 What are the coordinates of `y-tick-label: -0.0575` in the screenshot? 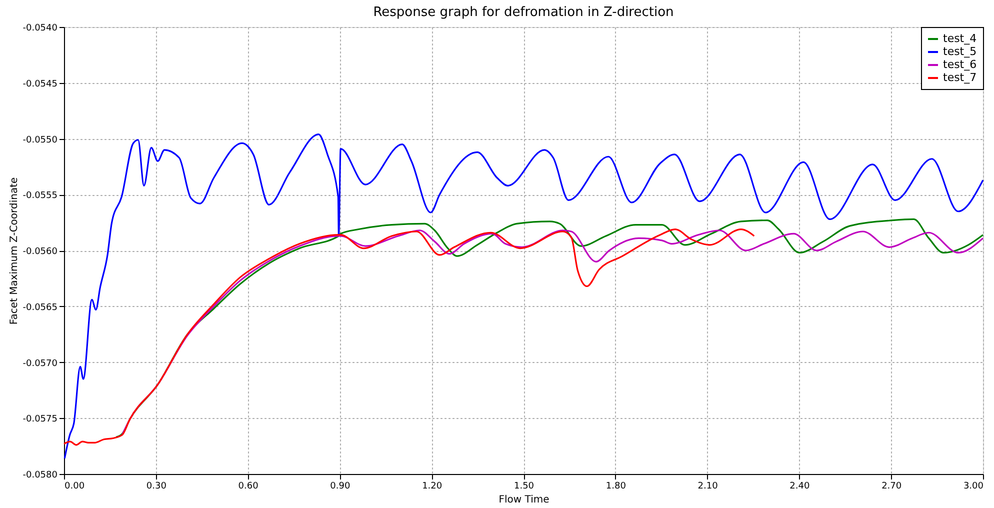 It's located at (40, 419).